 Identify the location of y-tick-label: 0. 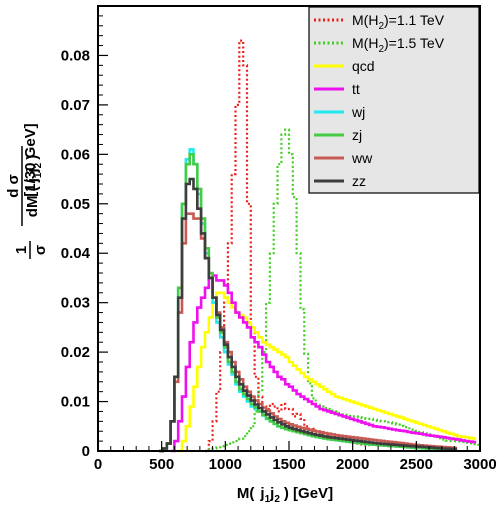
(86, 451).